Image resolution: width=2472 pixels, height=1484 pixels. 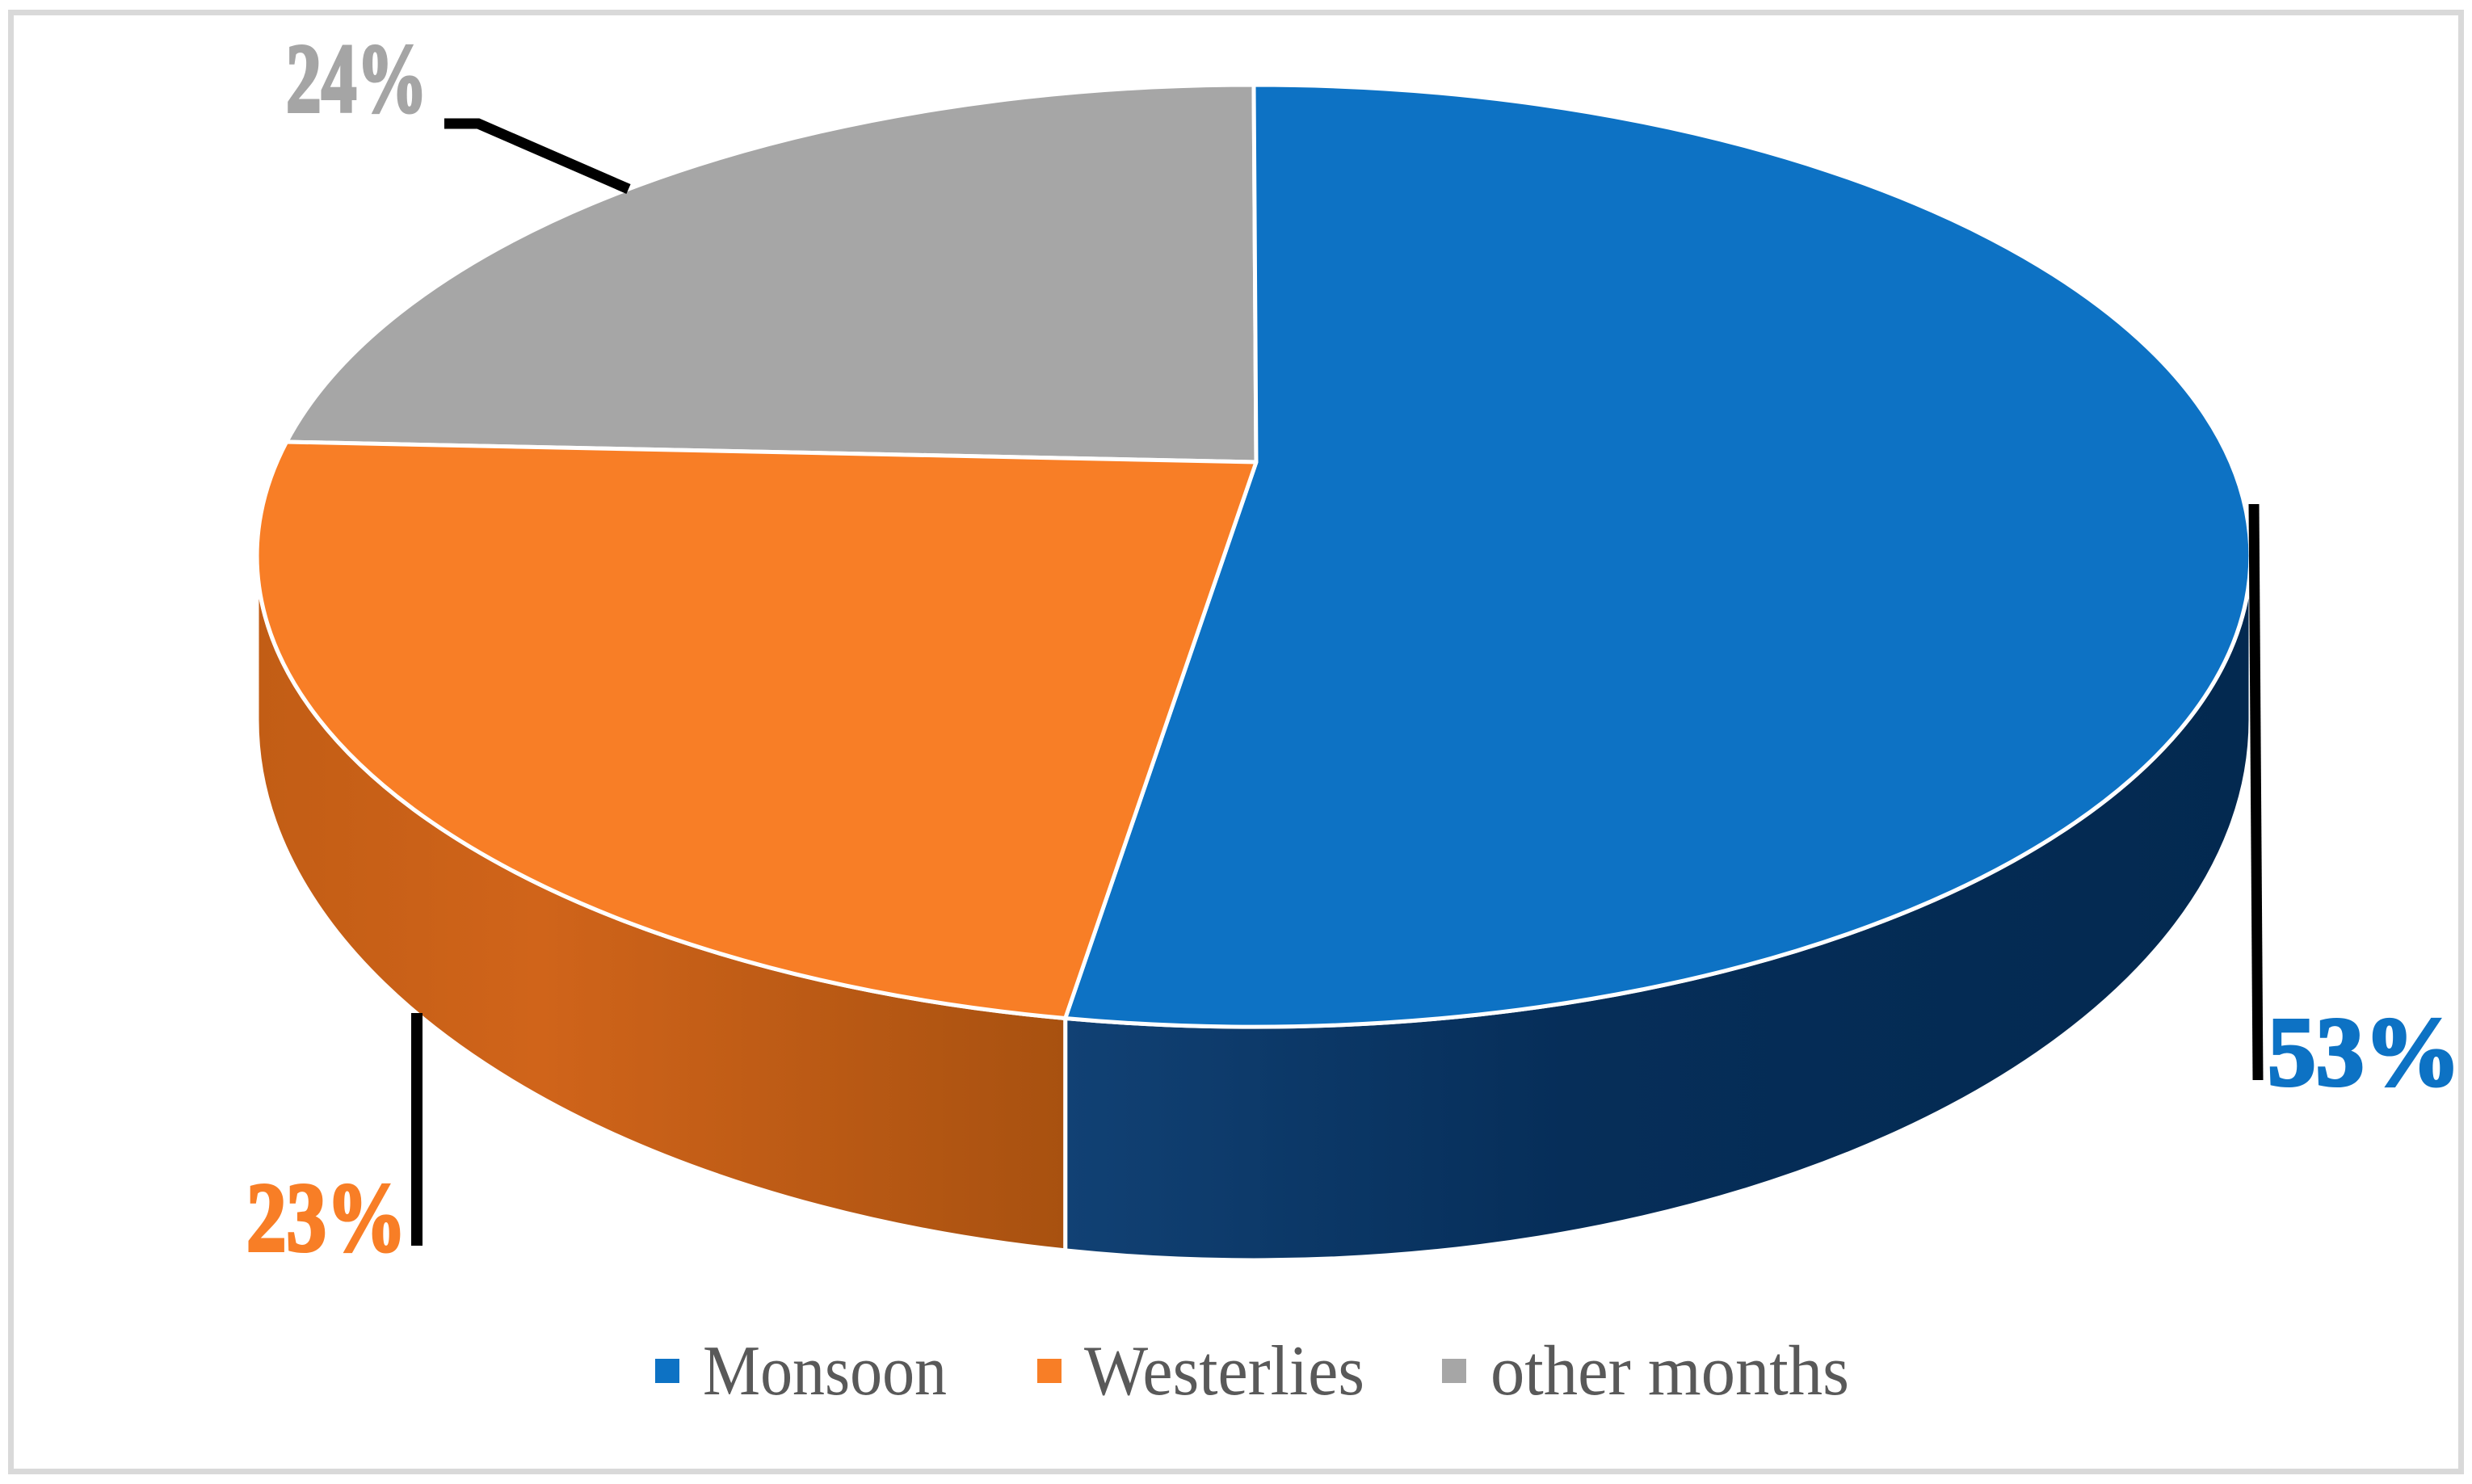 What do you see at coordinates (1669, 1371) in the screenshot?
I see `svg-text: other months` at bounding box center [1669, 1371].